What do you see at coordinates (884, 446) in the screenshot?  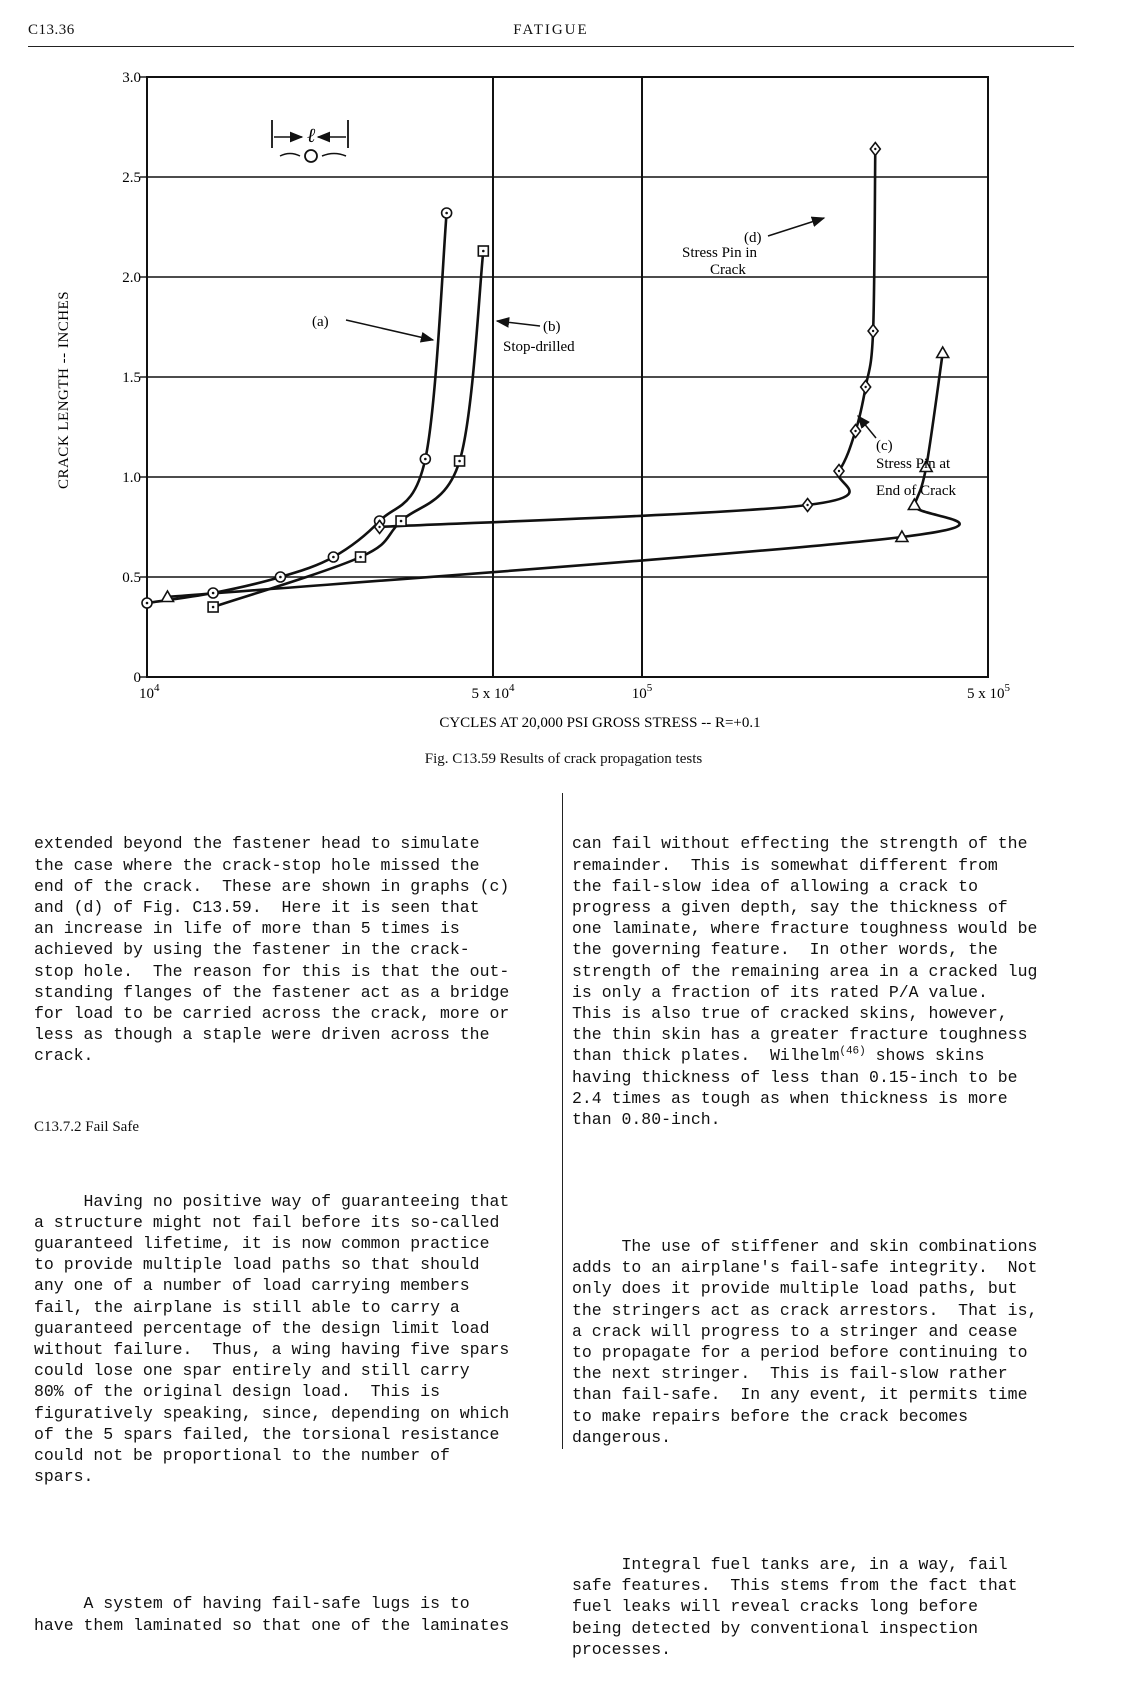 I see `label-c: (c)` at bounding box center [884, 446].